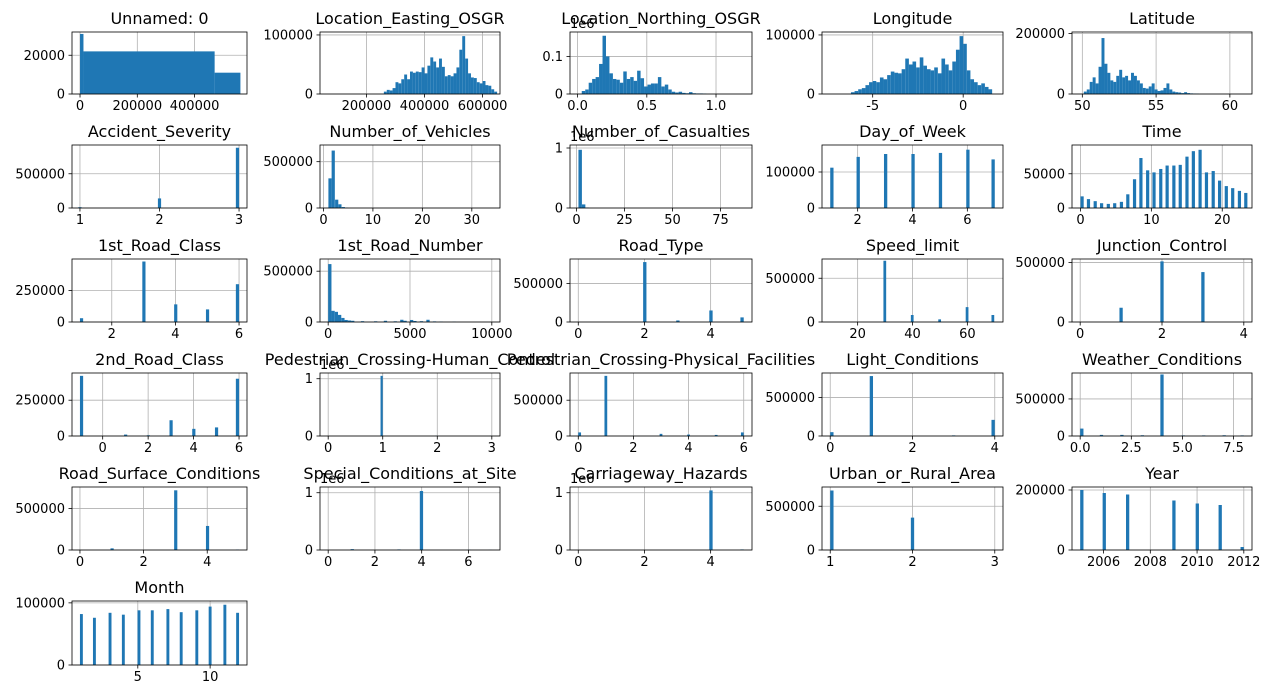 This screenshot has height=696, width=1280. What do you see at coordinates (159, 246) in the screenshot?
I see `subplot-title: 1st_Road_Class` at bounding box center [159, 246].